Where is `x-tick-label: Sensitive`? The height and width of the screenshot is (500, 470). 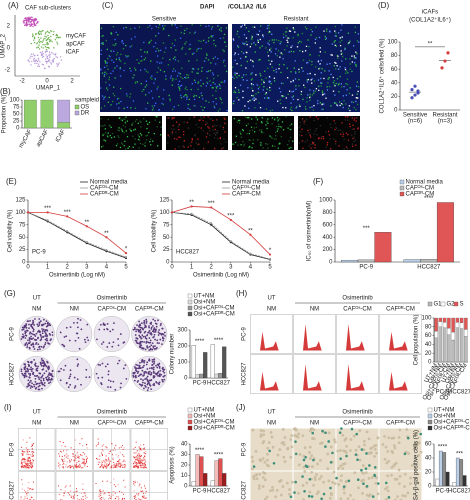
x-tick-label: Sensitive is located at coordinates (415, 116).